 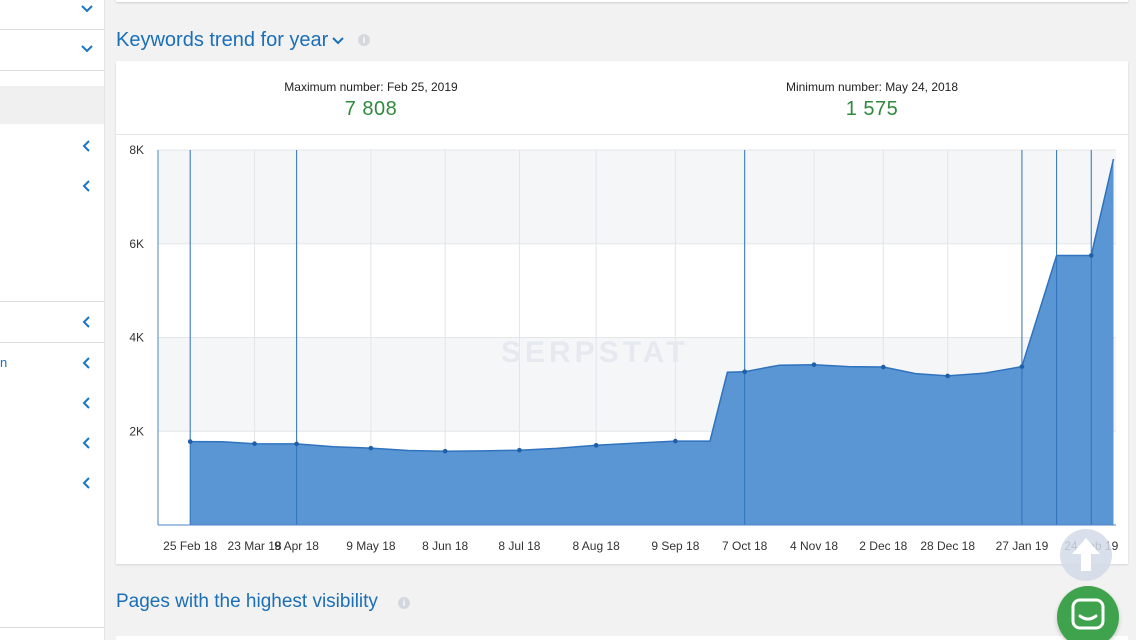 I want to click on sidebar-item-label-fragment: n, so click(x=4, y=362).